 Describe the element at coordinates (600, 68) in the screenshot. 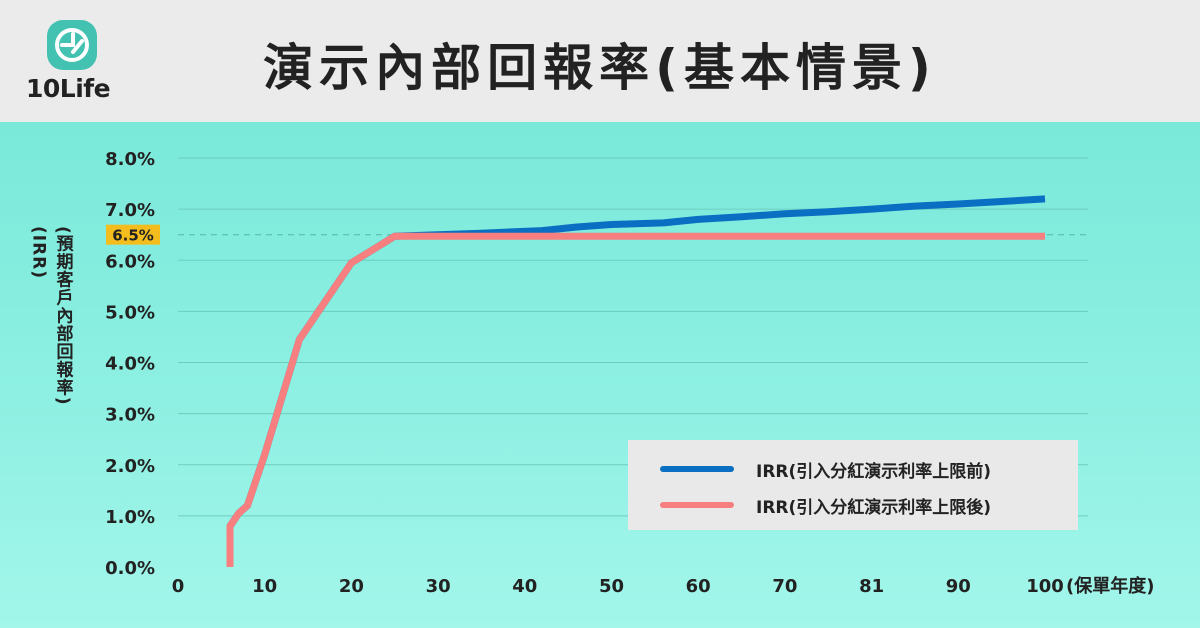

I see `page-title: 演示內部回報率(基本情景)` at that location.